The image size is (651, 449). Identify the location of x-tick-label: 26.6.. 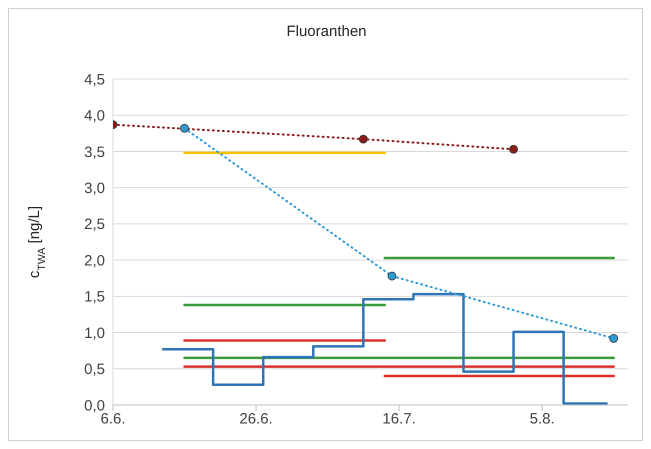
(256, 419).